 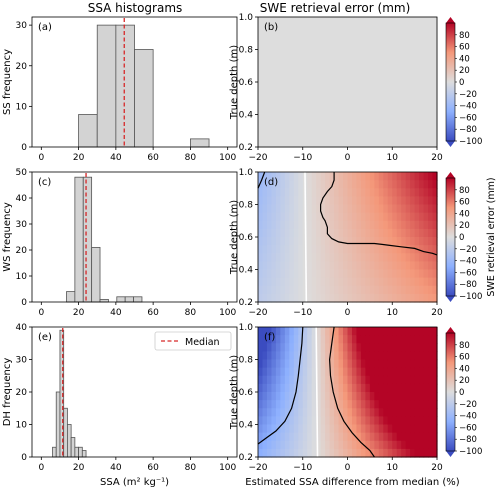 What do you see at coordinates (153, 468) in the screenshot?
I see `x-tick-label: 60` at bounding box center [153, 468].